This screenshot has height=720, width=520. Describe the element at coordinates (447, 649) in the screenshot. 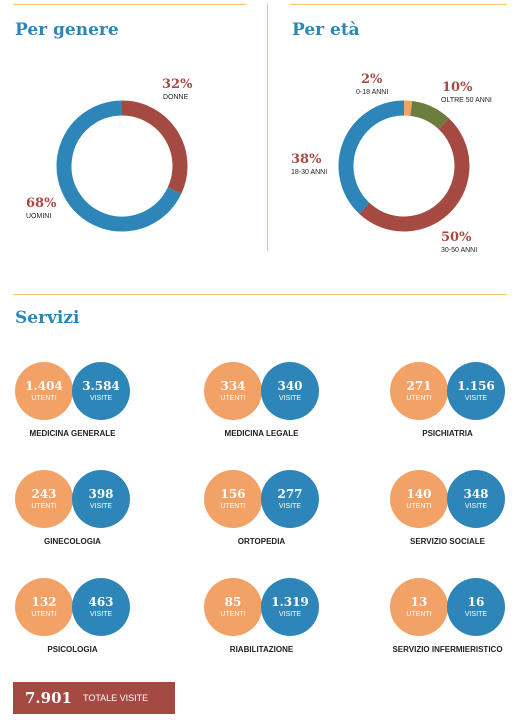

I see `service-name: SERVIZIO INFERMIERISTICO` at that location.